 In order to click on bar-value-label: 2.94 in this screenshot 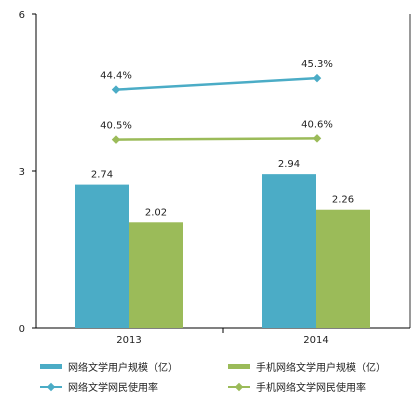, I will do `click(289, 164)`.